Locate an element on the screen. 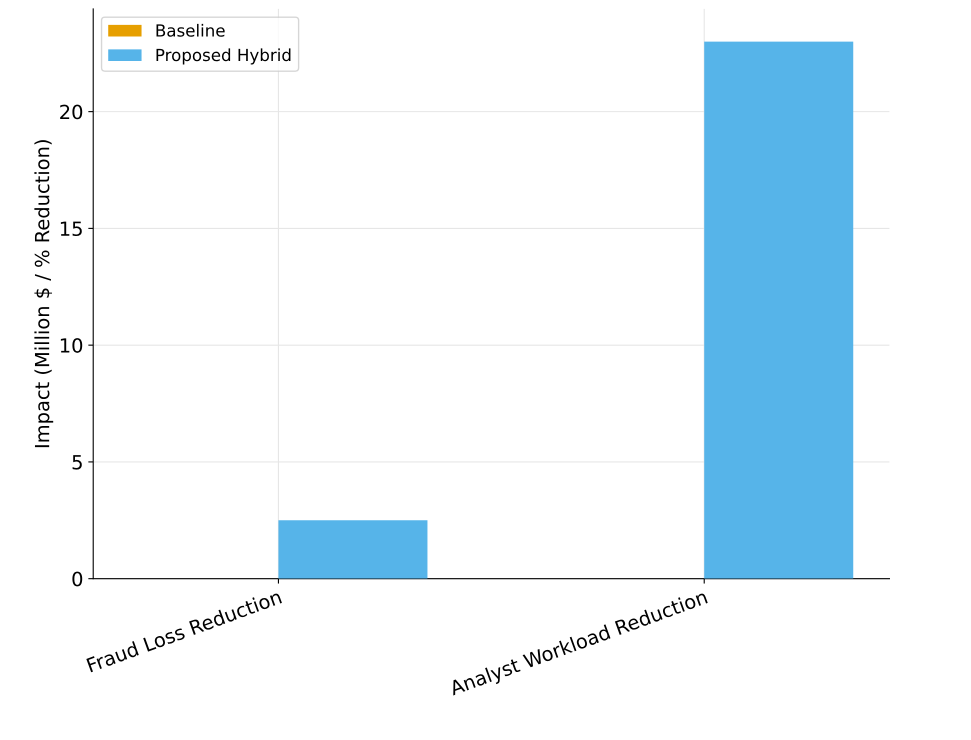 This screenshot has width=971, height=740. y-tick-label: 10 is located at coordinates (71, 345).